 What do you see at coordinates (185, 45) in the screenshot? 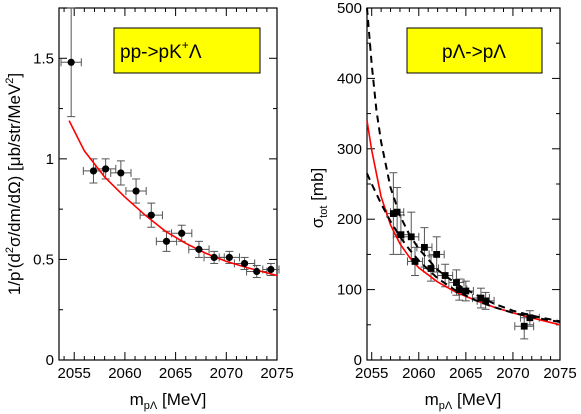
I see `left-legend-sup: +` at bounding box center [185, 45].